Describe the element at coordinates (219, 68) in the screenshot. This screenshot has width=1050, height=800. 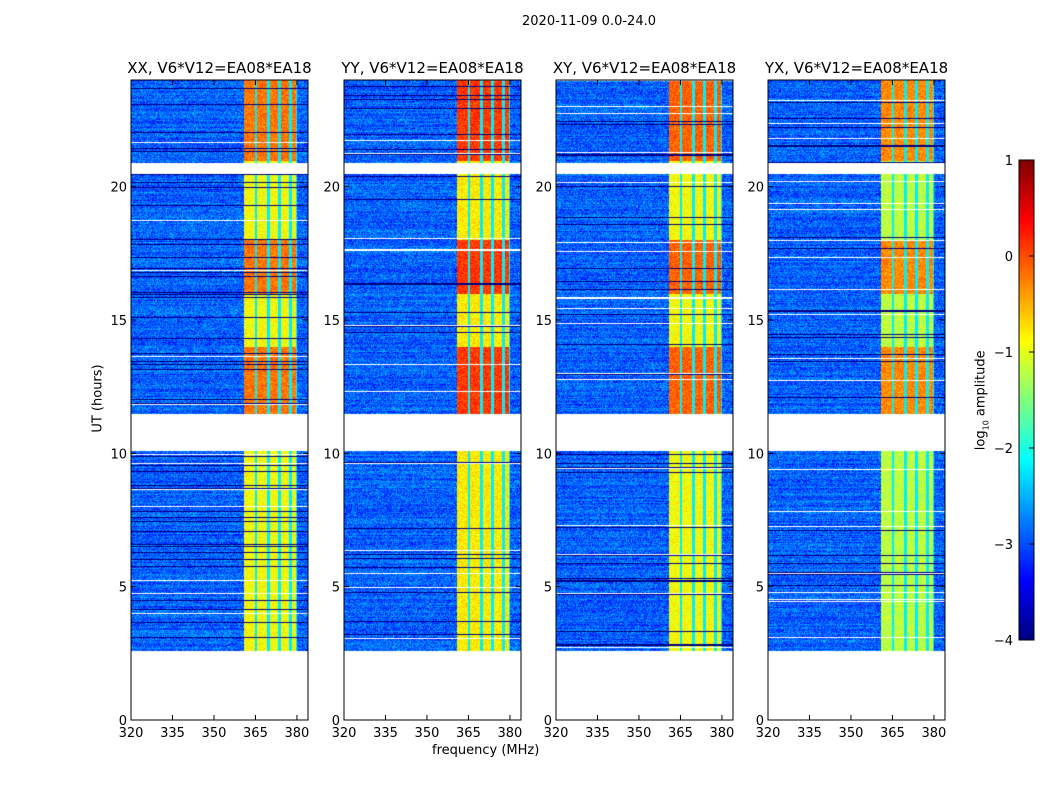
I see `panel-title-0: XX, V6*V12=EA08*EA18` at that location.